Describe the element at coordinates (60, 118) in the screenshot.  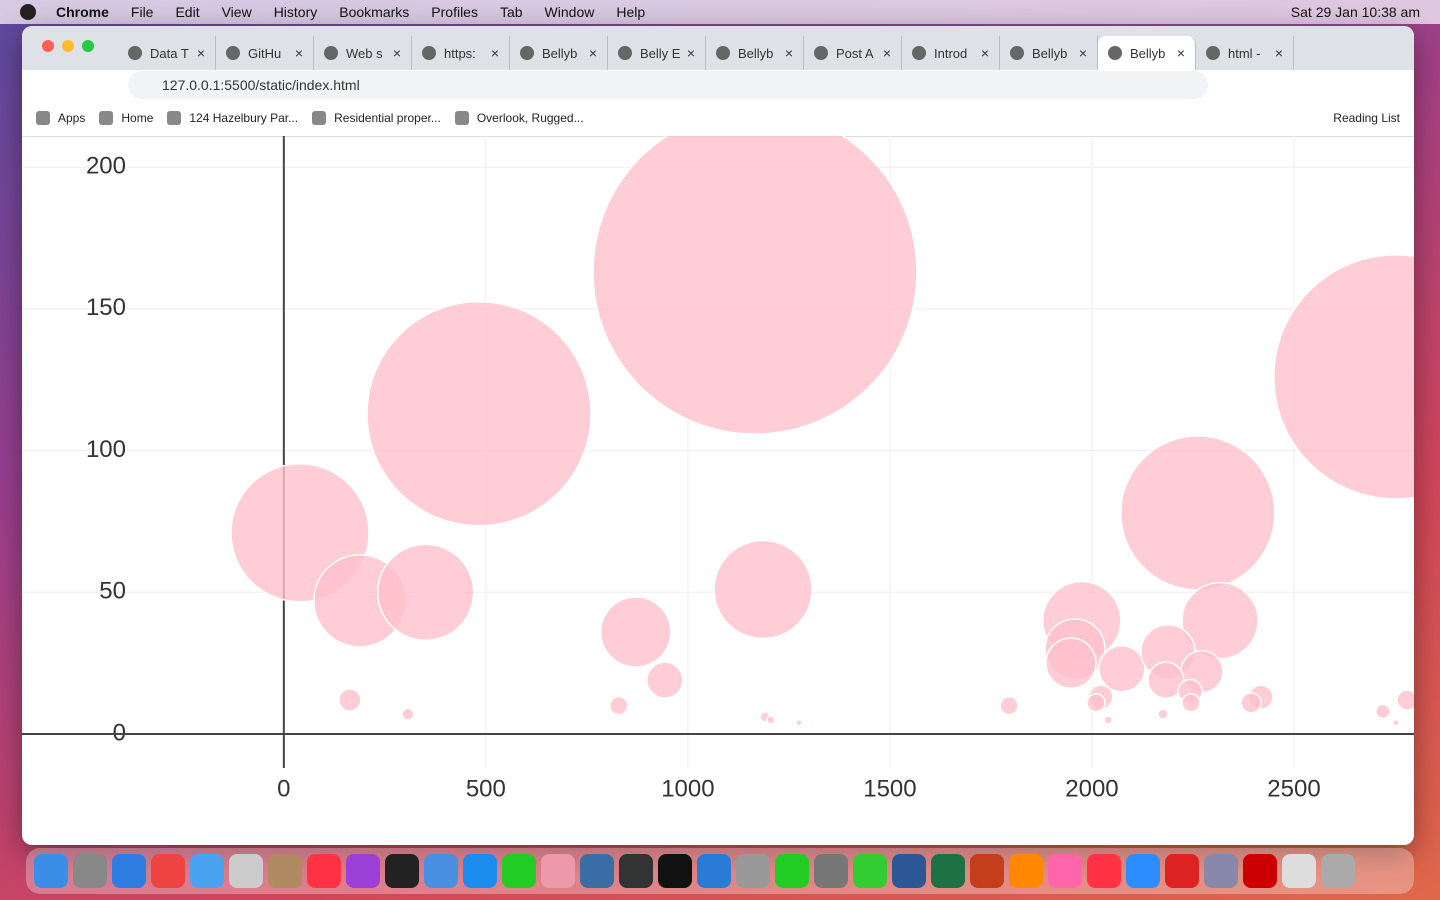
I see `bookmark: Apps` at that location.